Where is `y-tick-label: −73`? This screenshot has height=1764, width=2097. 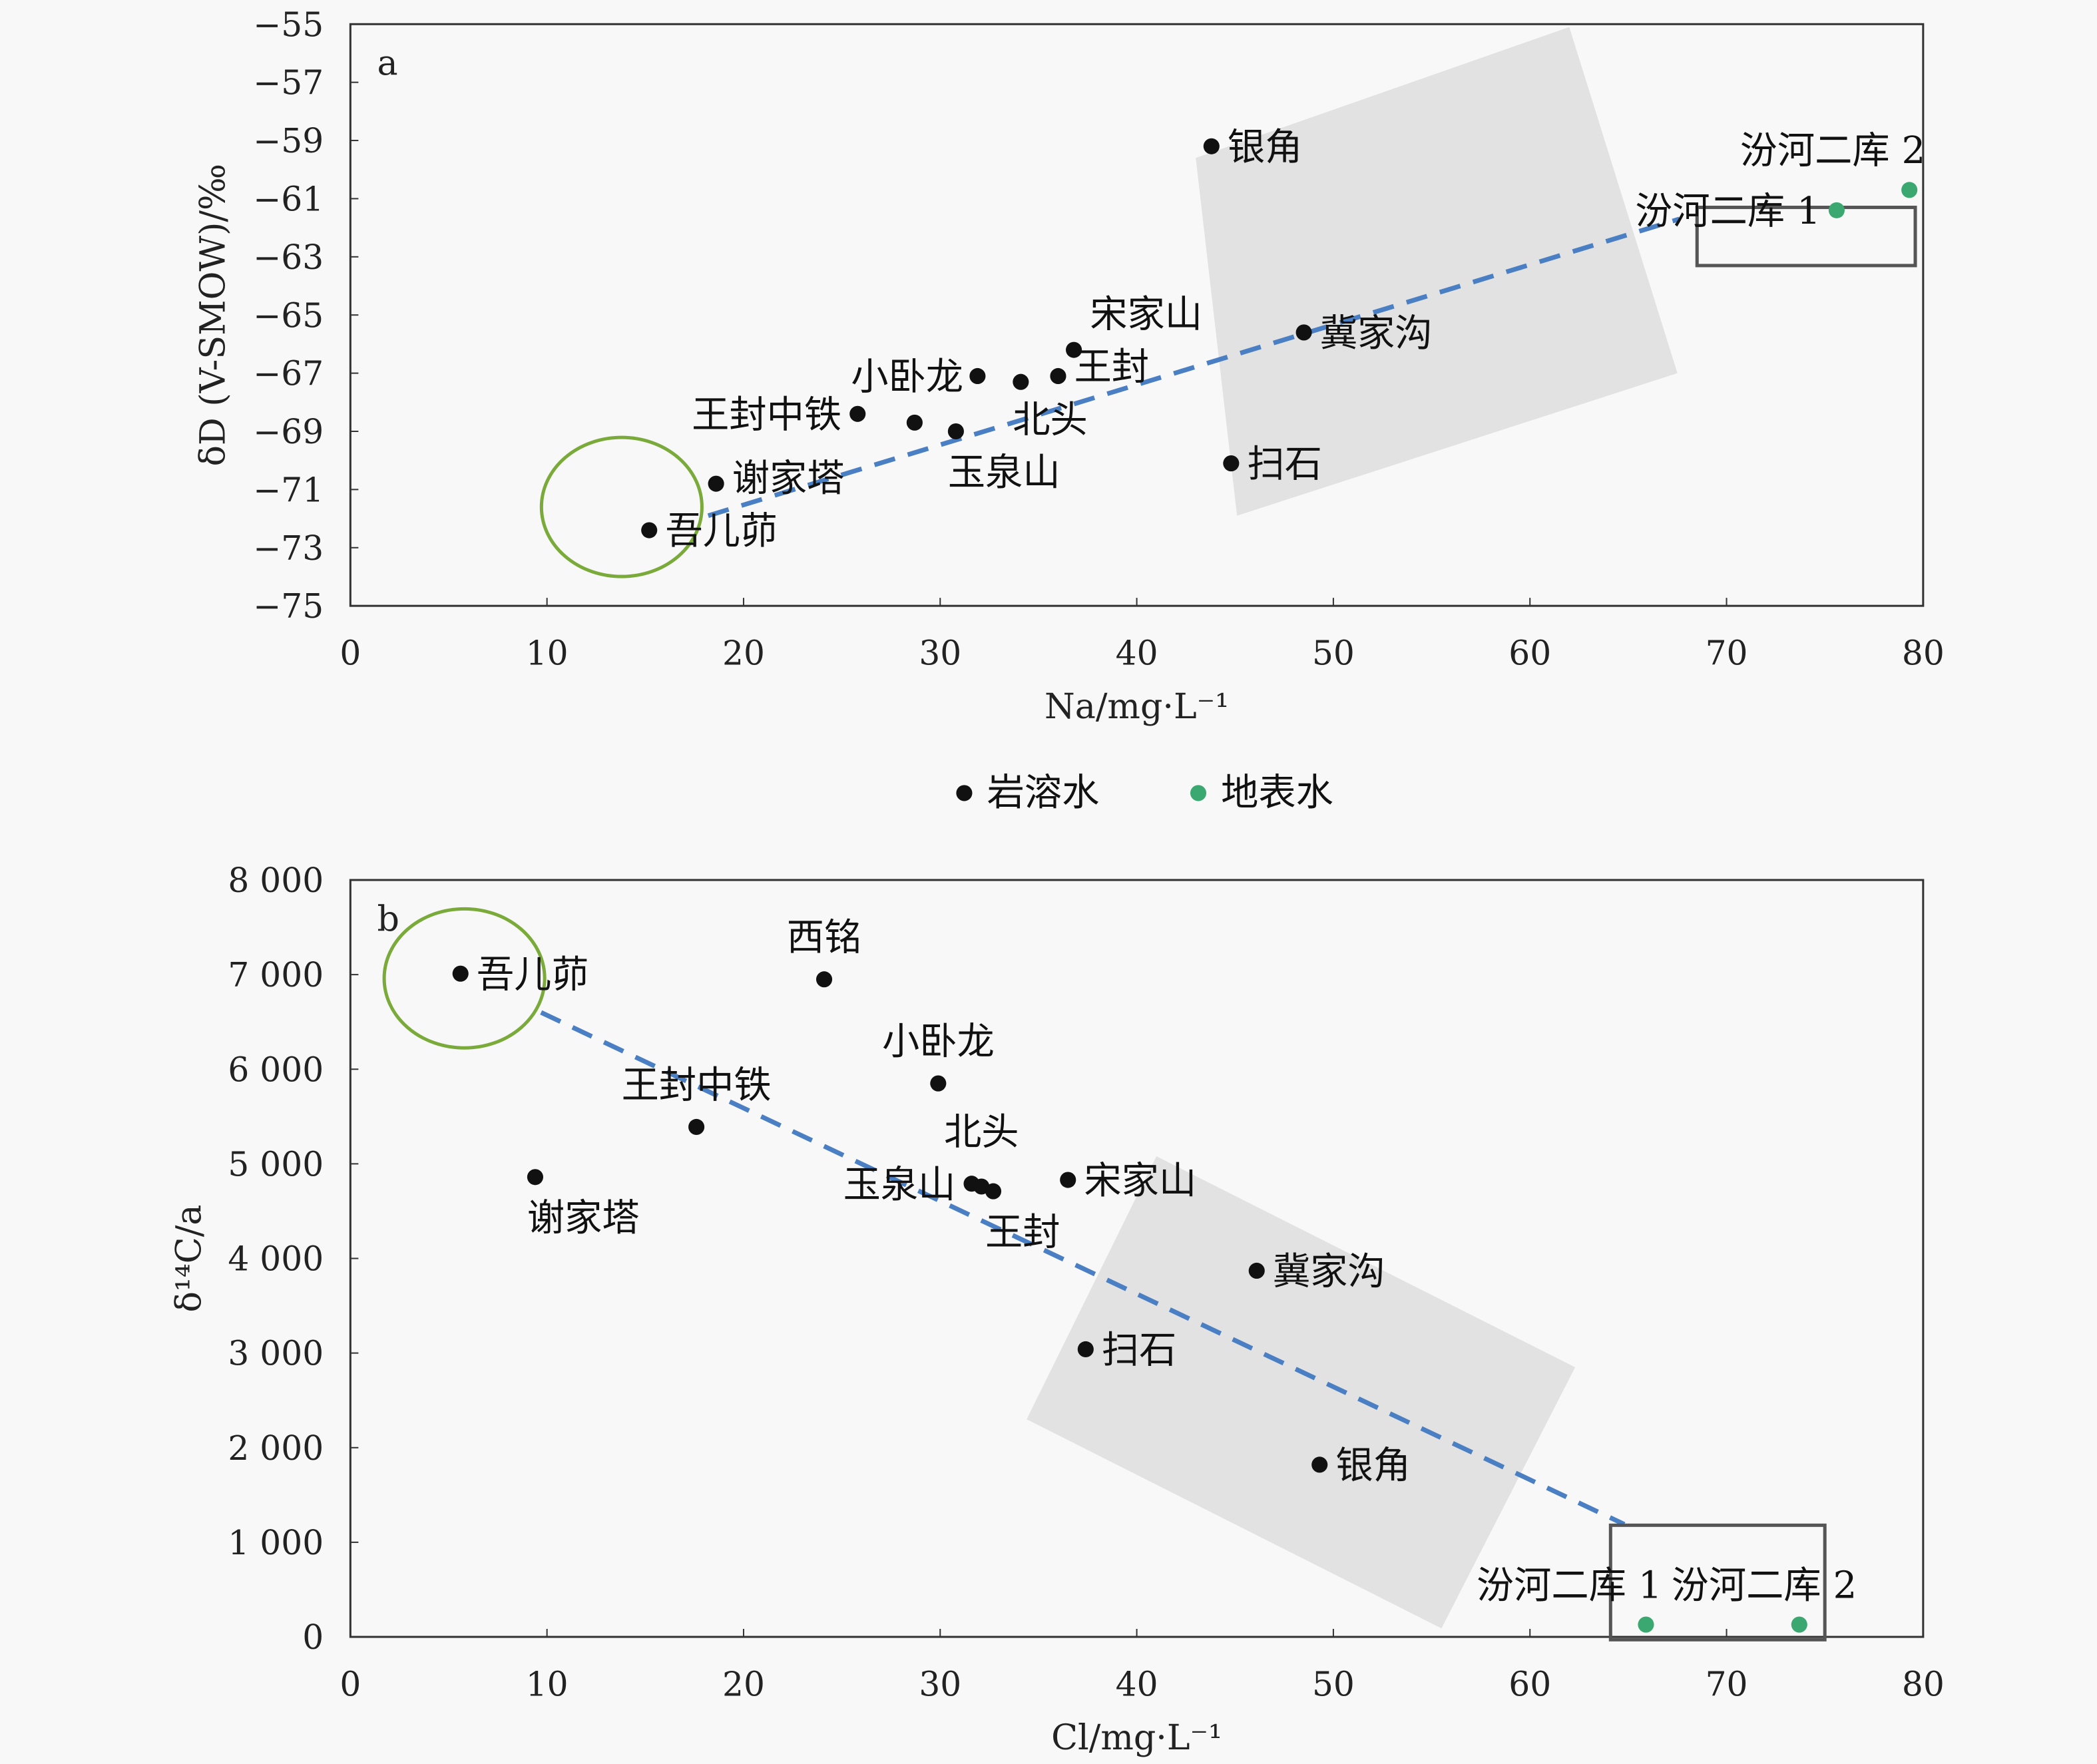 y-tick-label: −73 is located at coordinates (288, 548).